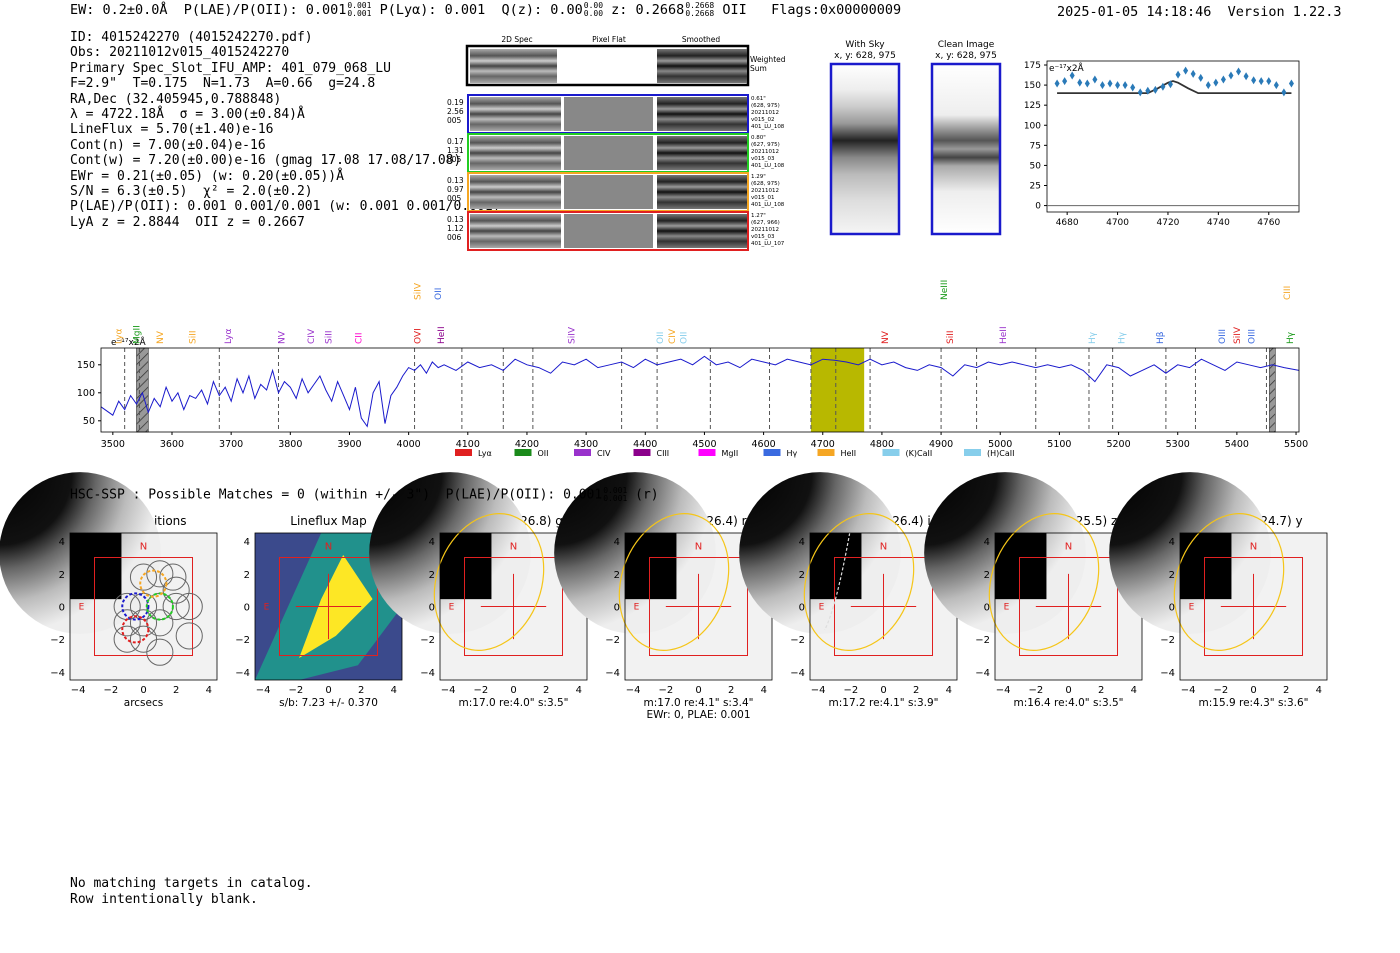  I want to click on spectrum-x-tick-label: 4400, so click(645, 444).